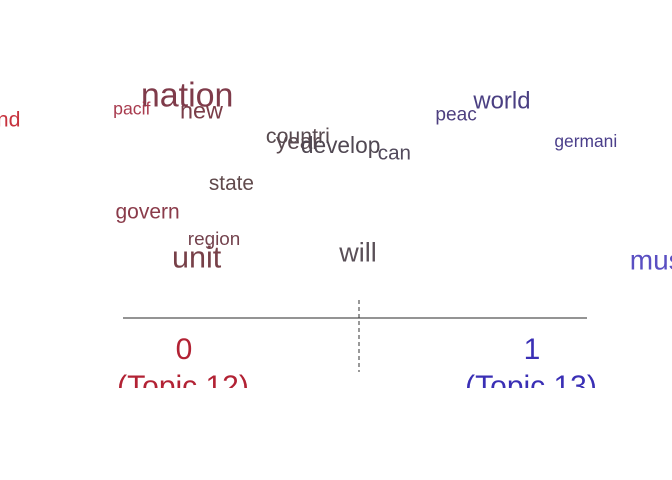 Image resolution: width=672 pixels, height=480 pixels. Describe the element at coordinates (298, 141) in the screenshot. I see `word-label: year` at that location.